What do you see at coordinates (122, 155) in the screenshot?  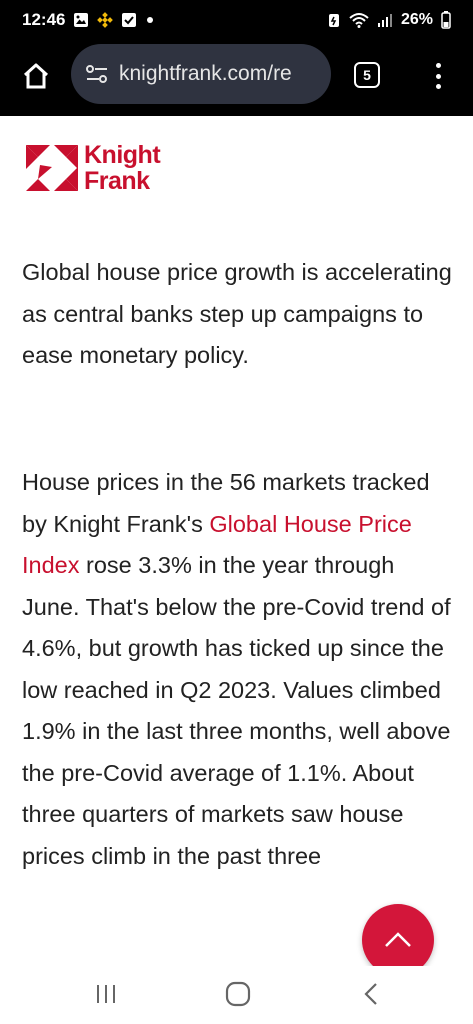 I see `logo-line-1: Knight` at bounding box center [122, 155].